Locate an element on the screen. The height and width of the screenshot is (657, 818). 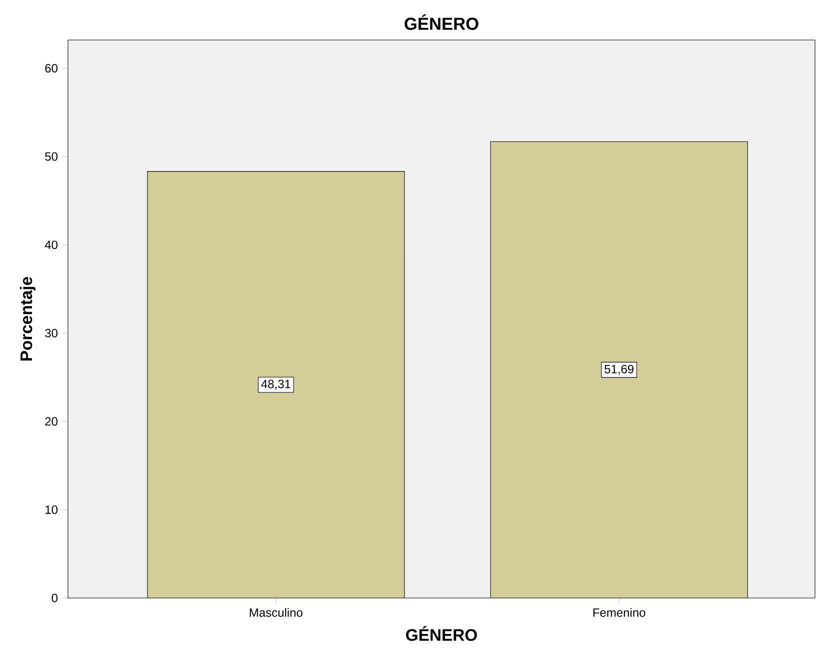
x-tick-label: Femenino is located at coordinates (619, 612).